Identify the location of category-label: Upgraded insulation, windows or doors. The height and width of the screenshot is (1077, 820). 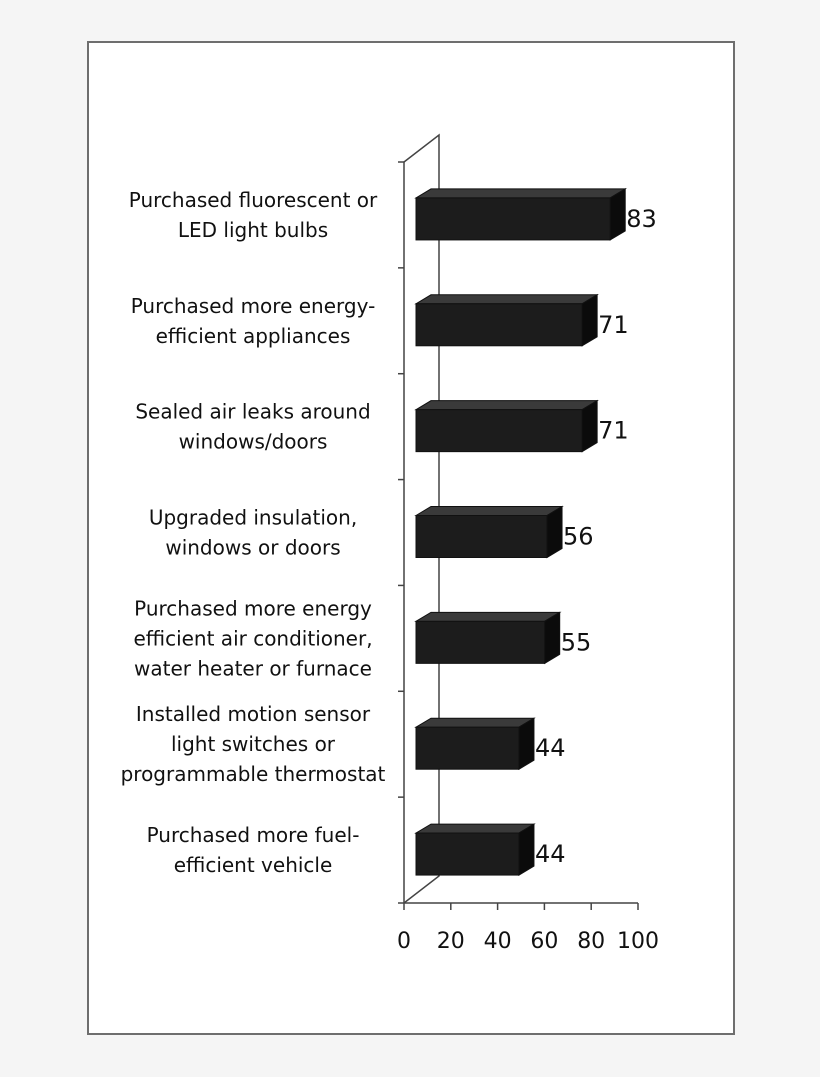
(253, 533).